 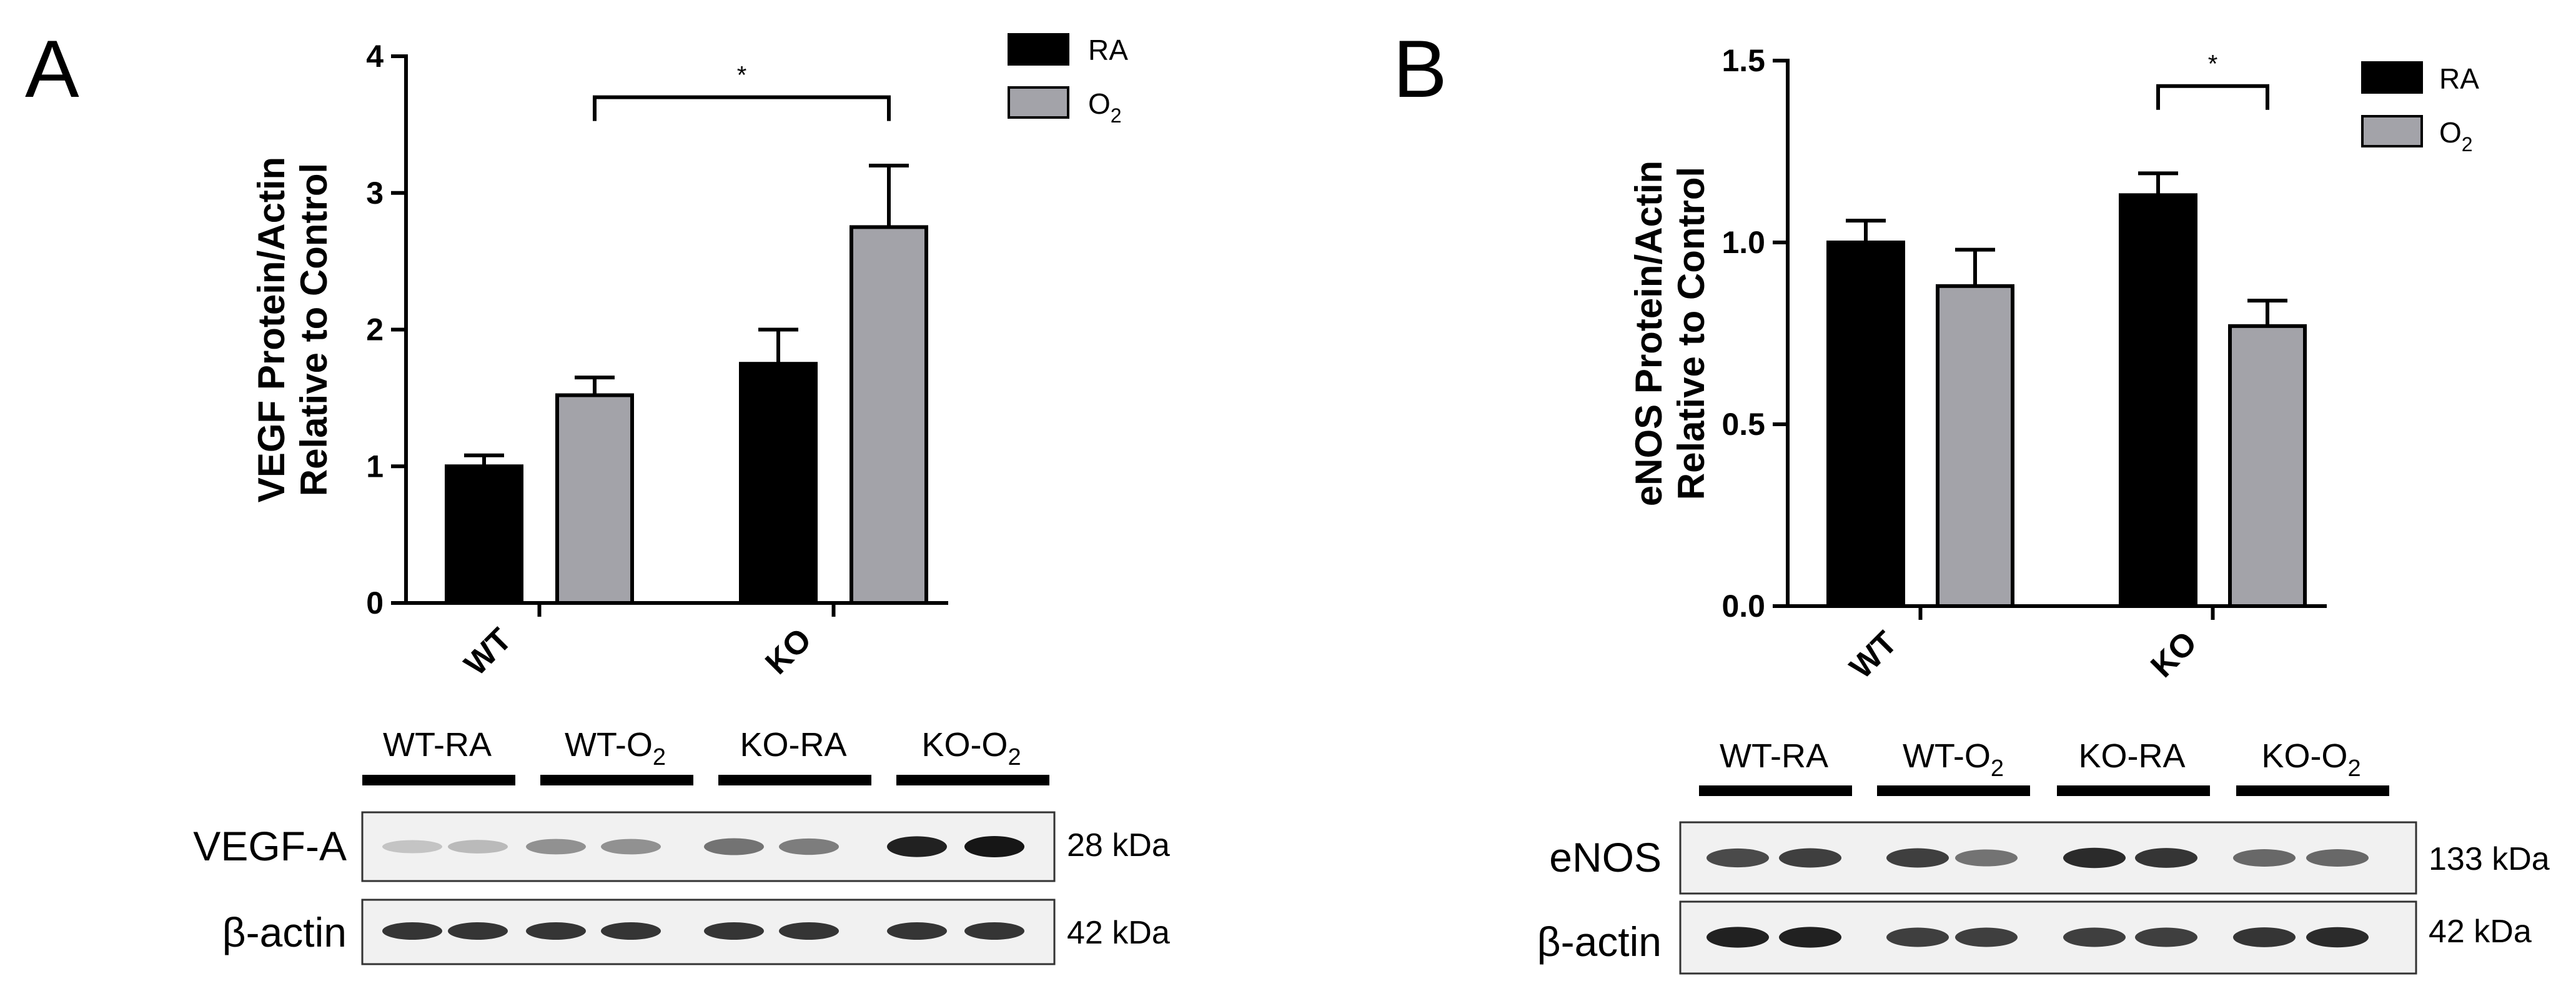 I want to click on blot-a-lane-label-ko-o2: KO-O2, so click(x=971, y=748).